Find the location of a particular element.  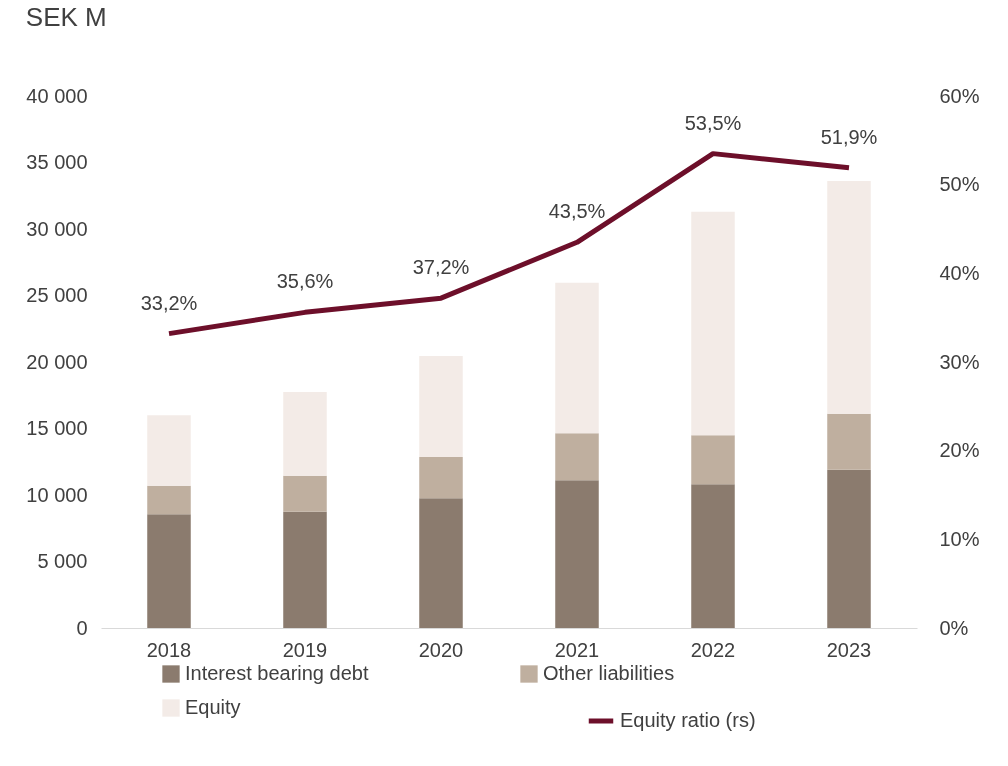

y-tick-label: 5 000 is located at coordinates (62, 561).